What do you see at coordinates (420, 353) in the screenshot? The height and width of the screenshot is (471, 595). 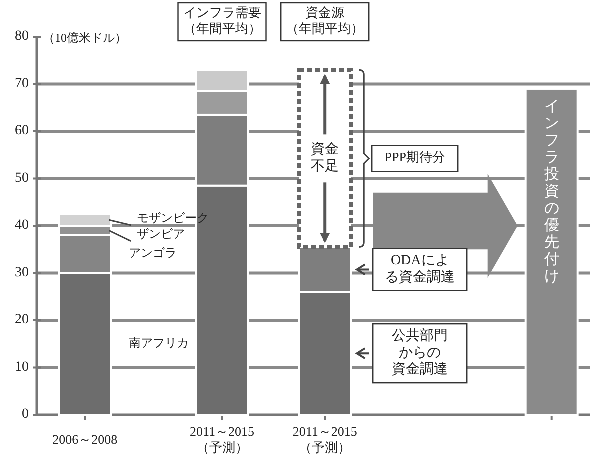 I see `label-box: 公共部門からの資金調達` at bounding box center [420, 353].